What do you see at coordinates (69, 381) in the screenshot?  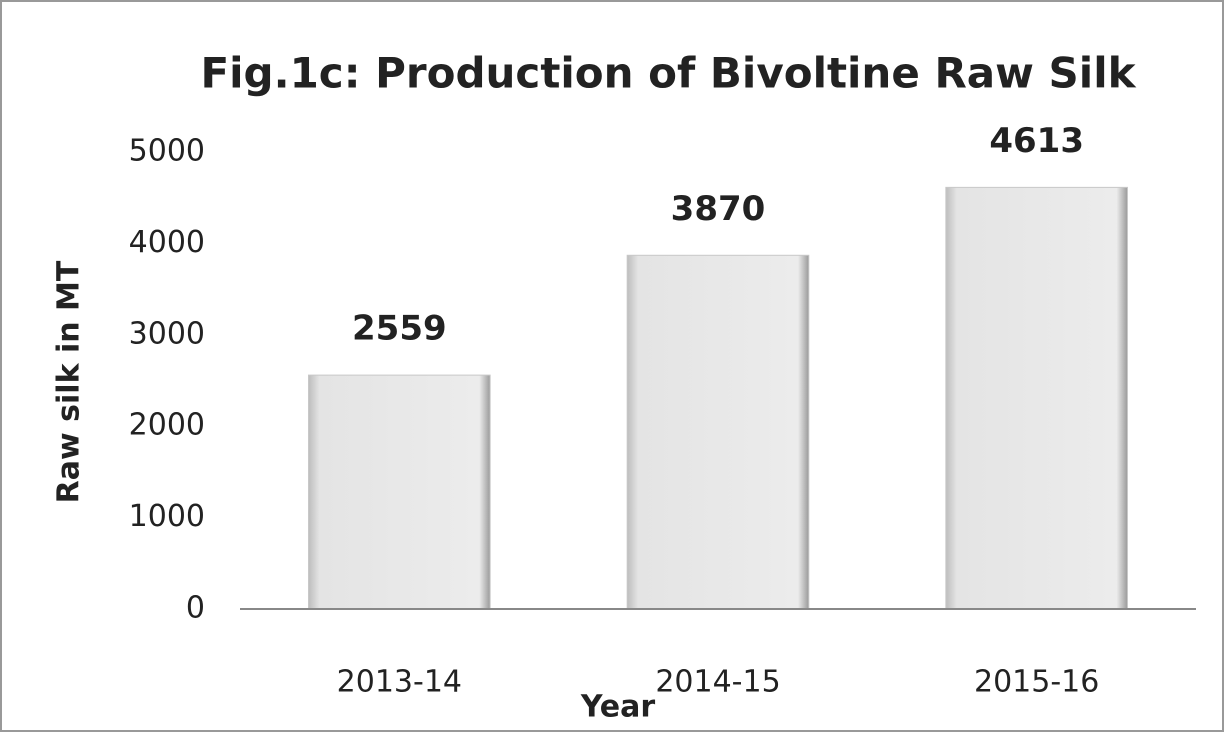 I see `y-axis-label: Raw silk in MT` at bounding box center [69, 381].